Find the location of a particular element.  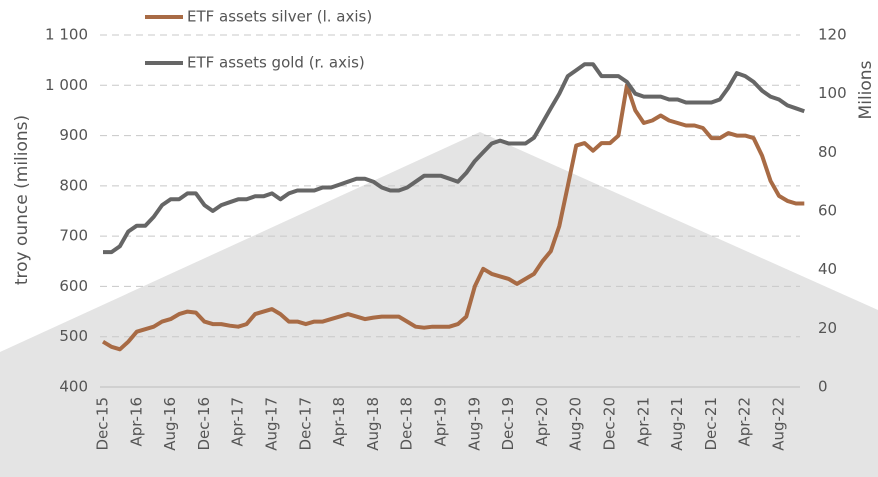

y-tick-label: 400 is located at coordinates (73, 387).